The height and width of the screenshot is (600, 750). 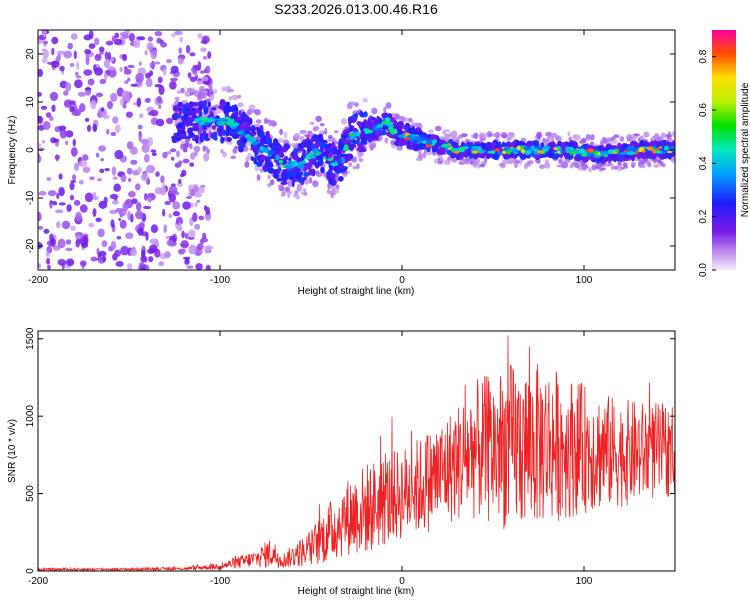 What do you see at coordinates (30, 102) in the screenshot?
I see `spectrogram-ytick-label: 10` at bounding box center [30, 102].